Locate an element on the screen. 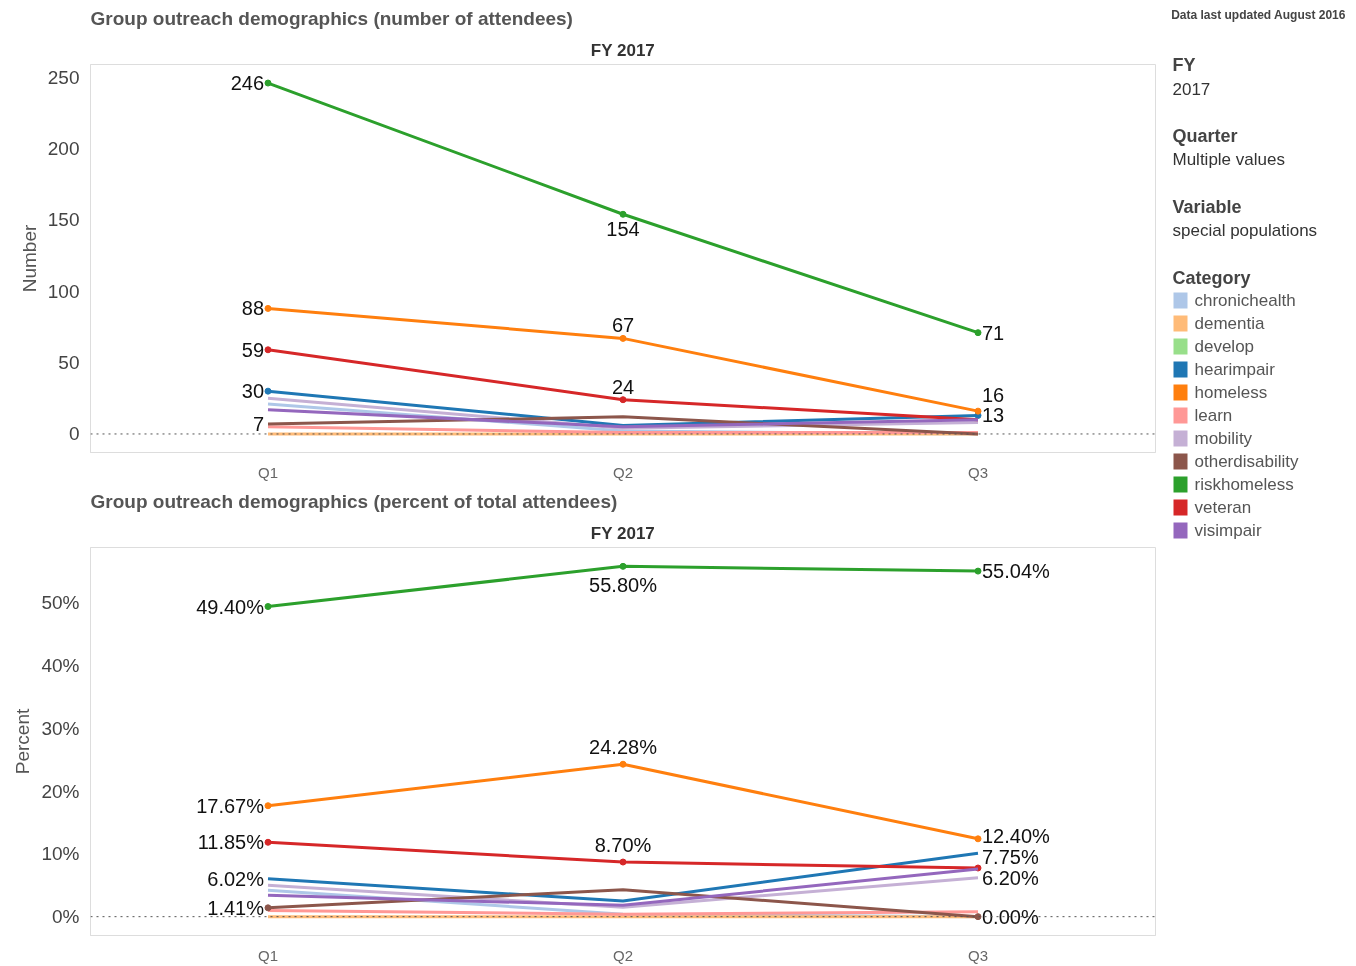 This screenshot has height=966, width=1356. y-tick-label: 200 is located at coordinates (63, 149).